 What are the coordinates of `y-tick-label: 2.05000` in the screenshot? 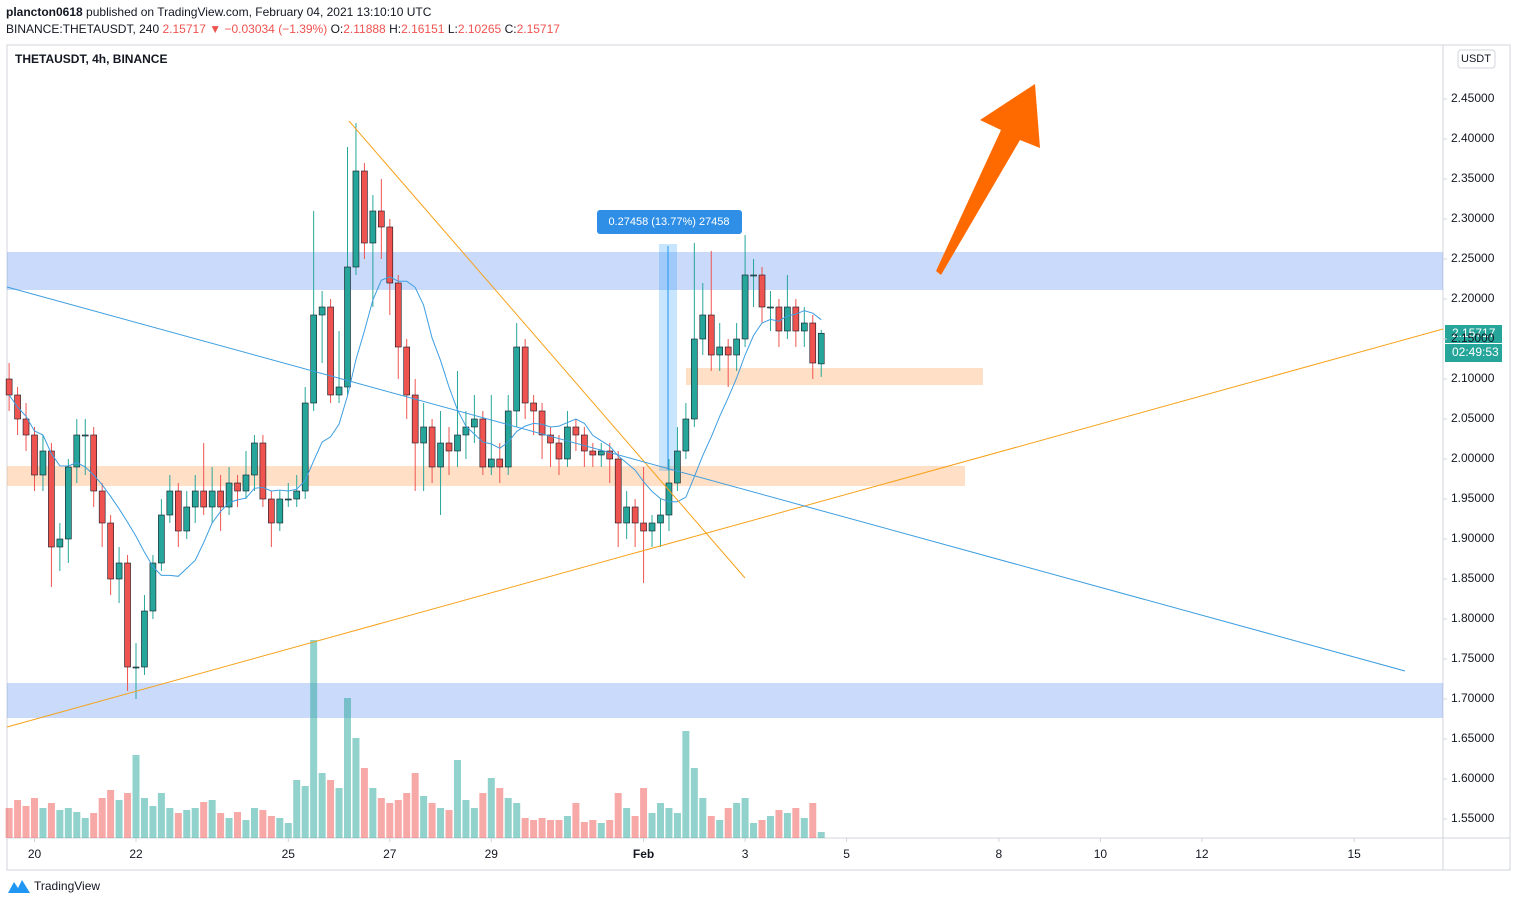 It's located at (1473, 418).